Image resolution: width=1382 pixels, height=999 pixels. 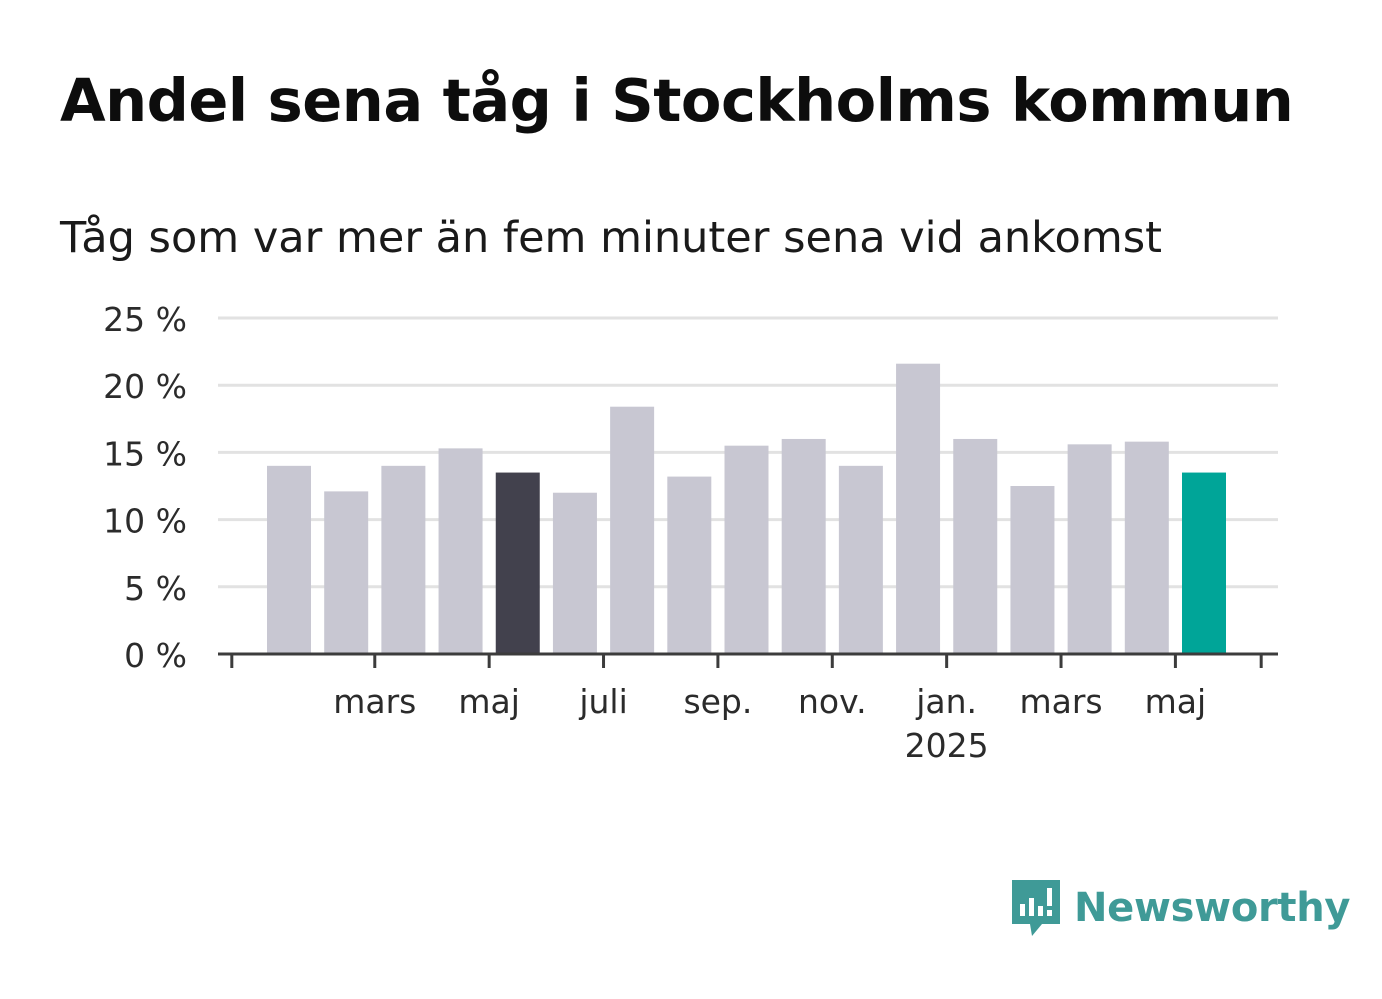 I want to click on x-tick-sublabel: 2025, so click(x=947, y=745).